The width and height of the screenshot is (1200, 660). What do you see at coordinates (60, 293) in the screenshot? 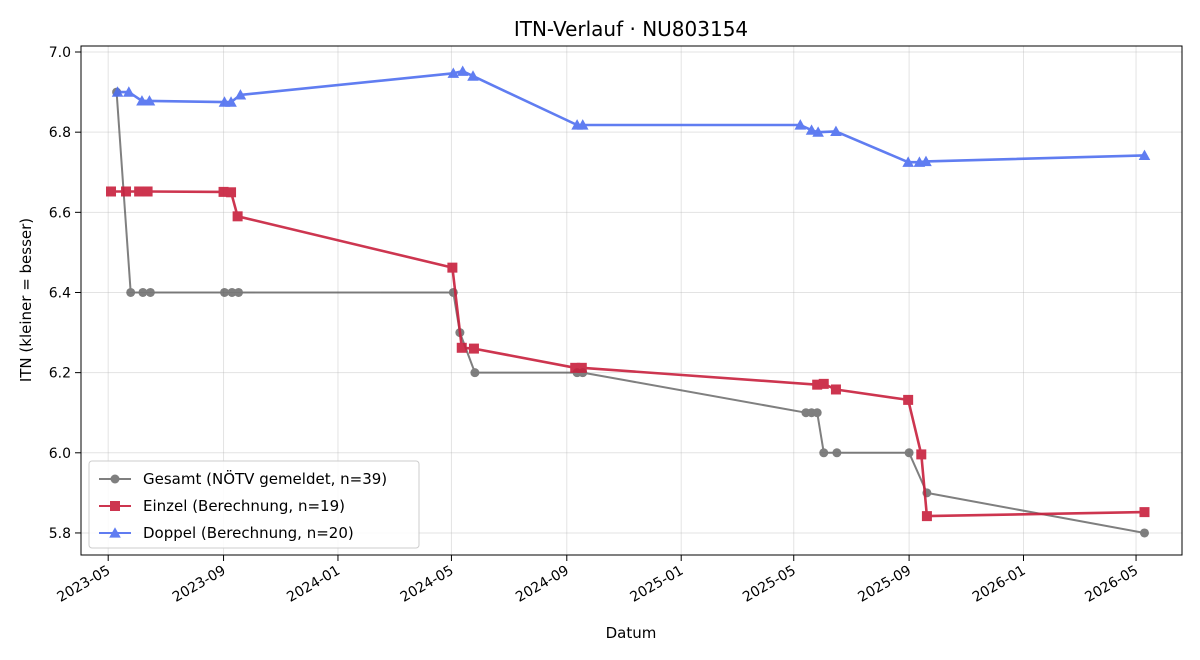
I see `y-tick-label: 6.4` at bounding box center [60, 293].